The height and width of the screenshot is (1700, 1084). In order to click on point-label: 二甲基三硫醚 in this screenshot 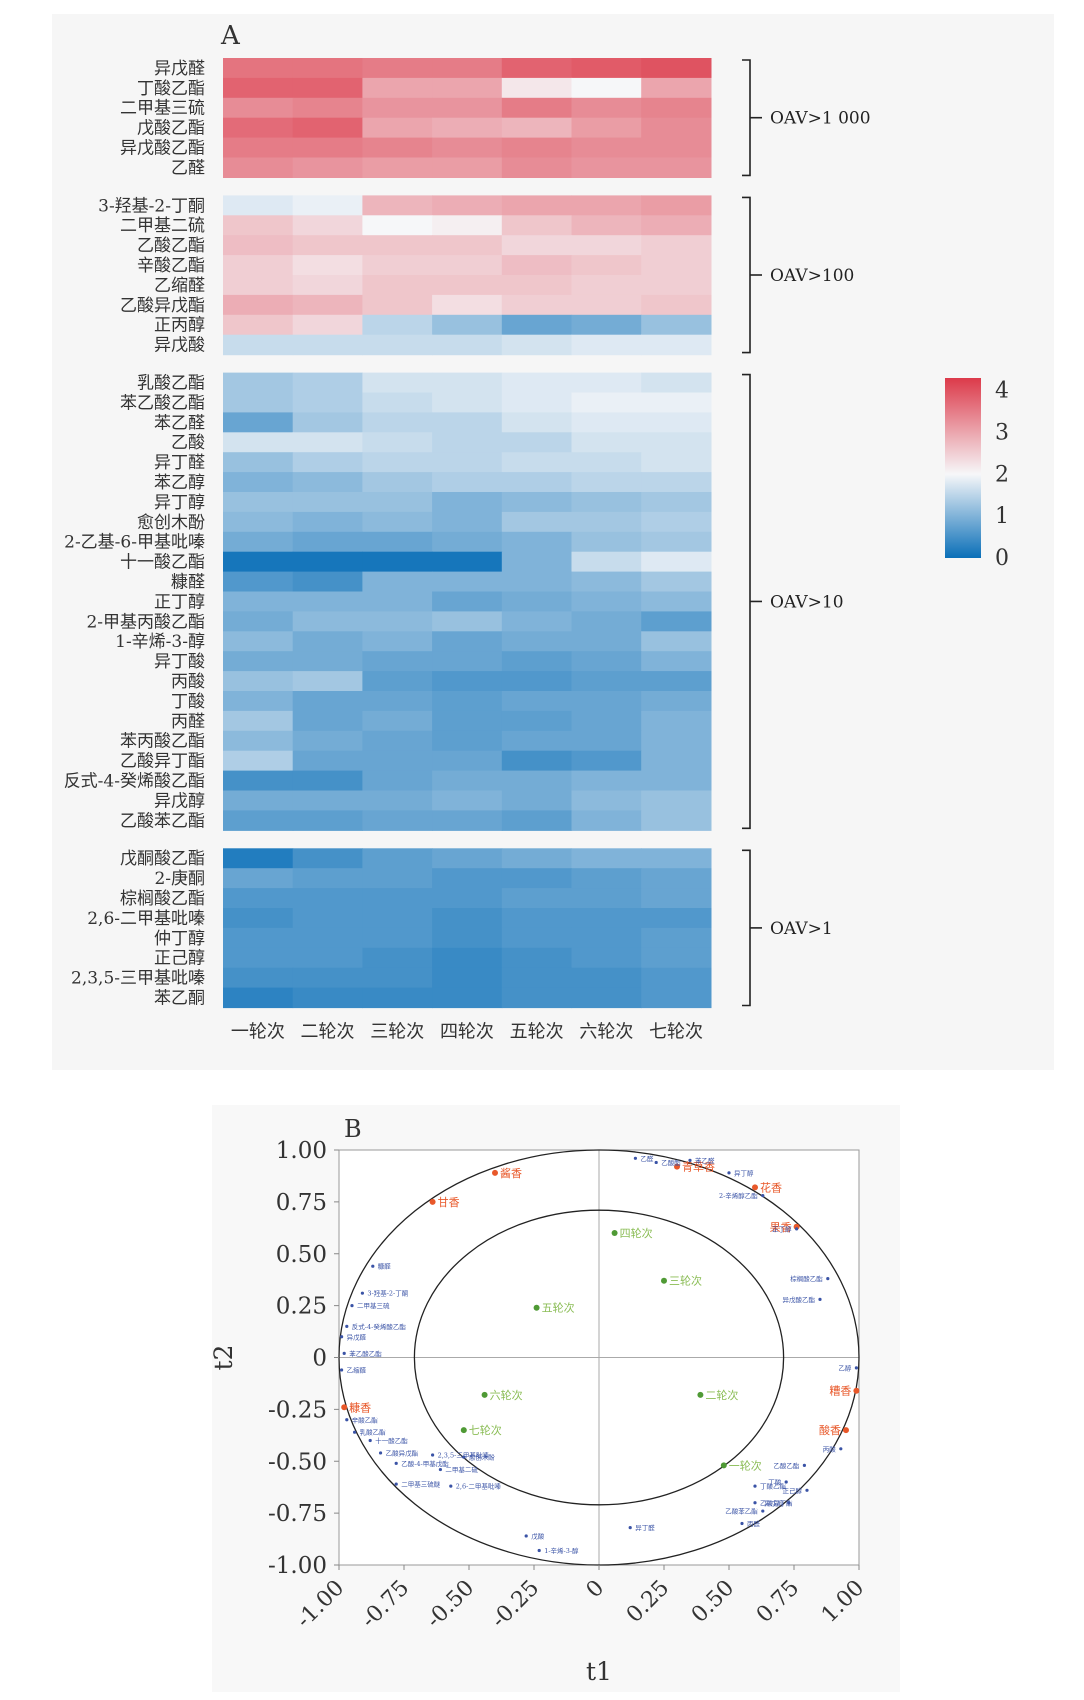, I will do `click(421, 1484)`.